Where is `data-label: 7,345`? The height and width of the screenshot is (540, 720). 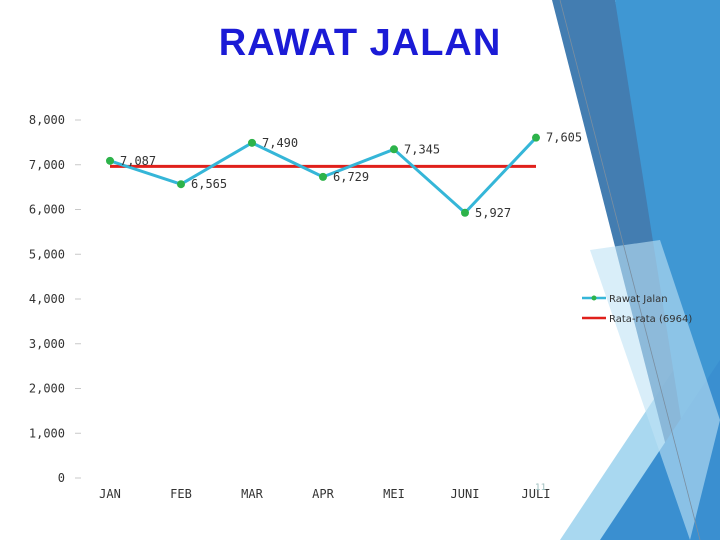
data-label: 7,345 is located at coordinates (422, 149).